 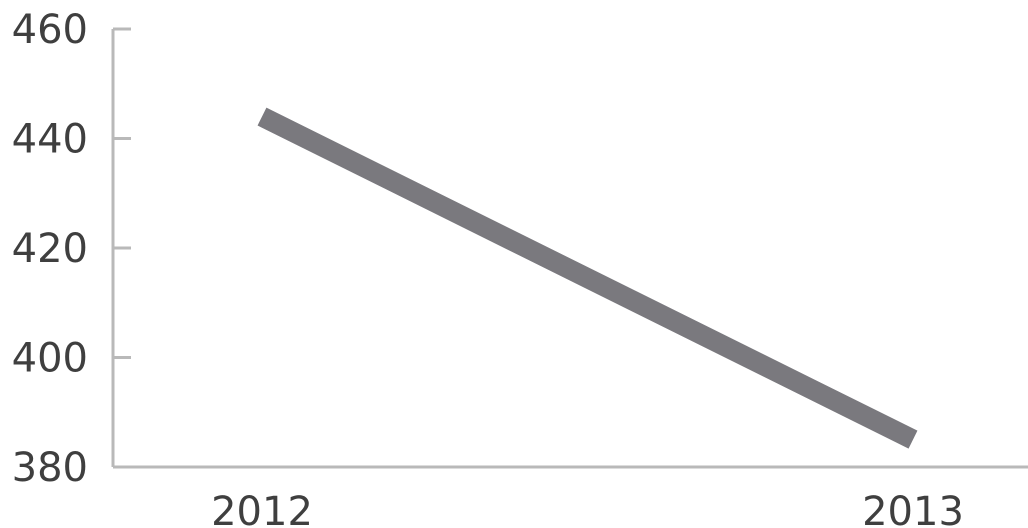 I want to click on y-tick-label: 440, so click(x=50, y=140).